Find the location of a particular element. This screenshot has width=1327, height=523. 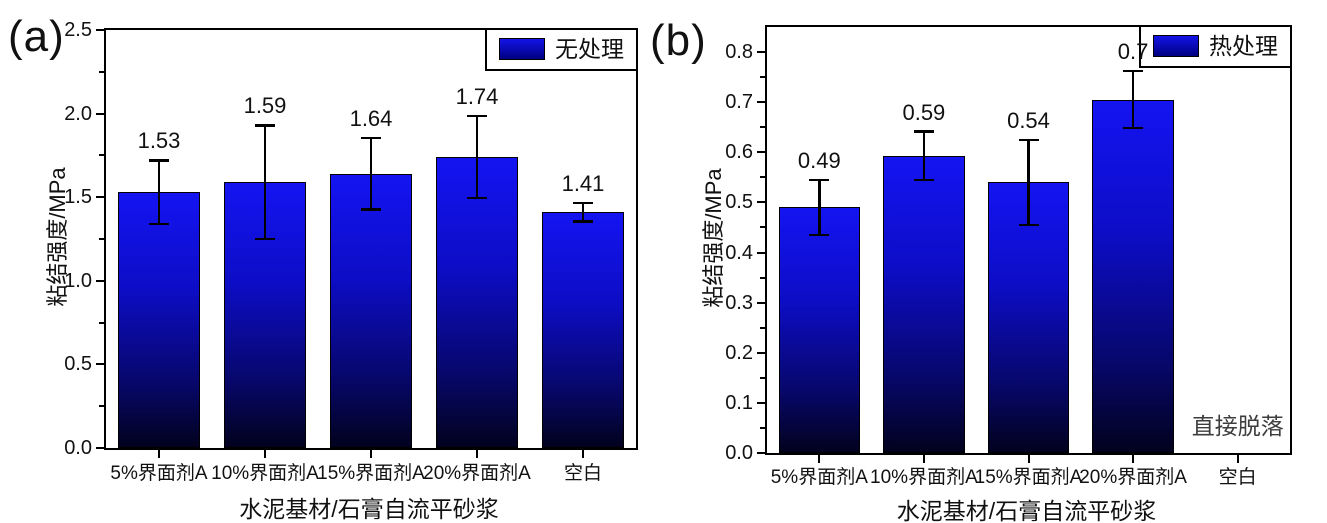

y-tick-label: 0.2 is located at coordinates (739, 352).